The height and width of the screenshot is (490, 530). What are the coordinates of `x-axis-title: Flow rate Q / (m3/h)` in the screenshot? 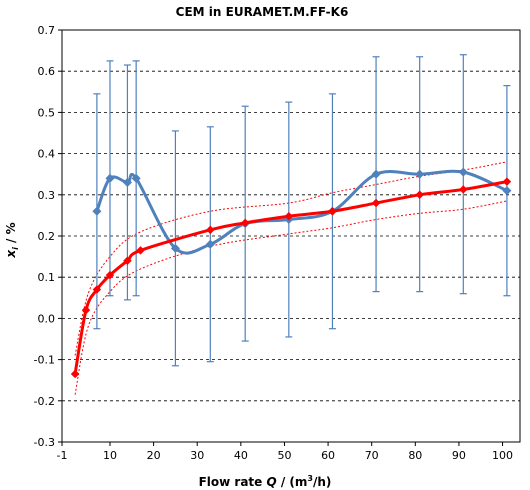 It's located at (265, 481).